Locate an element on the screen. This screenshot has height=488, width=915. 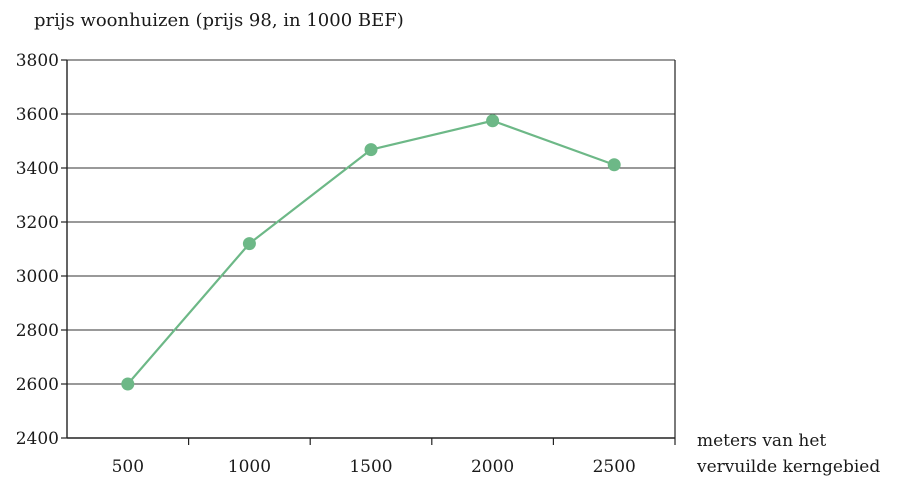
x-axis-label-line-2: vervuilde kerngebied is located at coordinates (788, 467).